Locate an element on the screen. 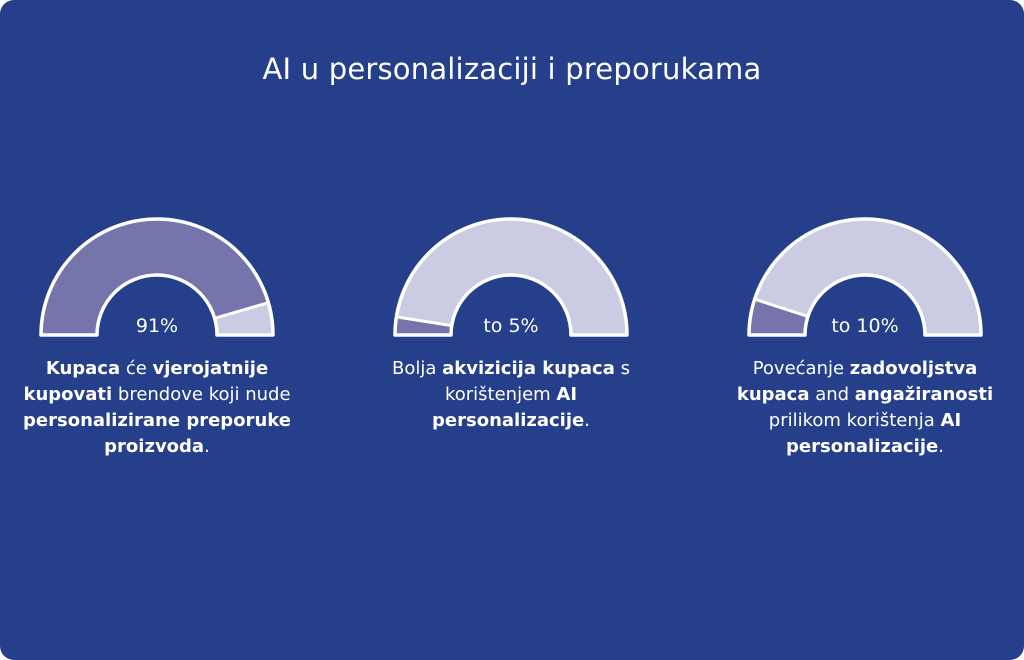 The height and width of the screenshot is (660, 1024). caption-text: vjerojatnije kupovati is located at coordinates (146, 381).